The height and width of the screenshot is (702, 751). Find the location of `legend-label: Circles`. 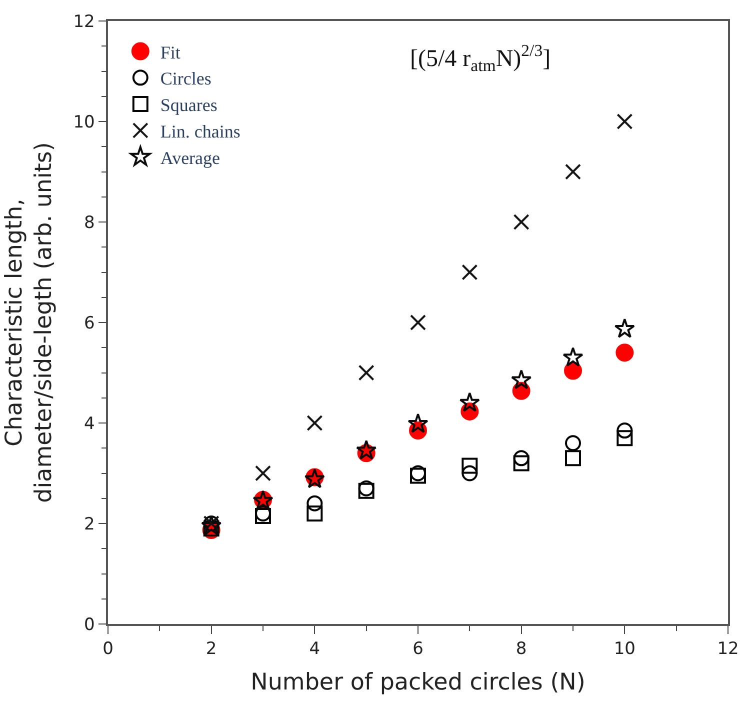

legend-label: Circles is located at coordinates (186, 78).